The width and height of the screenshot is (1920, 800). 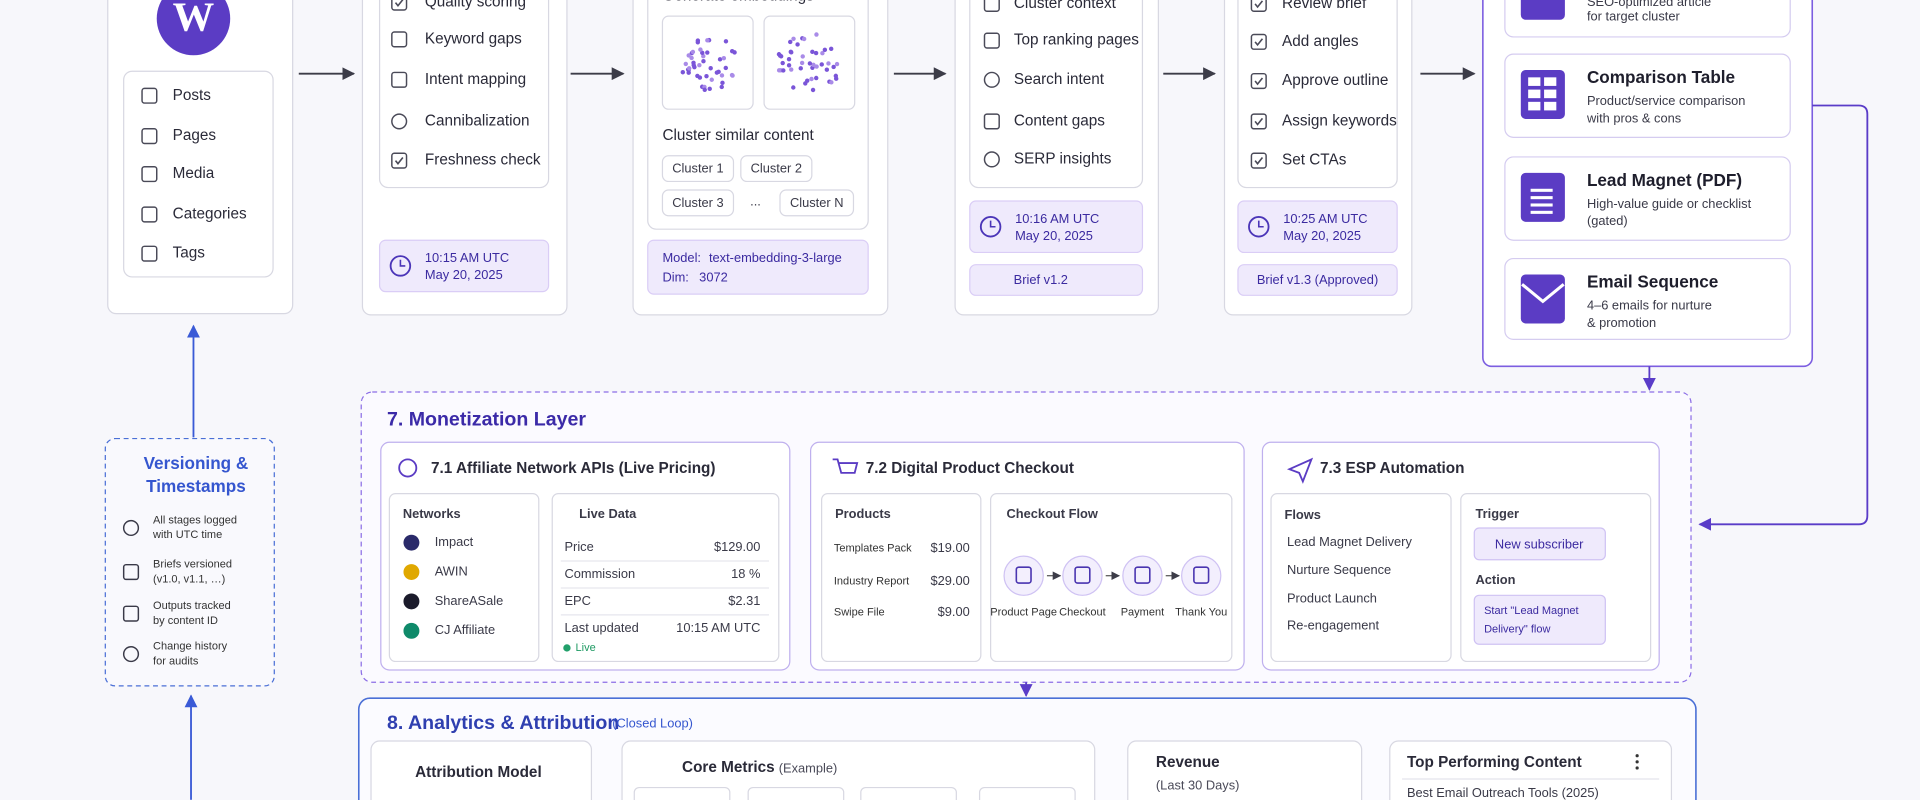 What do you see at coordinates (1198, 785) in the screenshot?
I see `box-note: (Last 30 Days)` at bounding box center [1198, 785].